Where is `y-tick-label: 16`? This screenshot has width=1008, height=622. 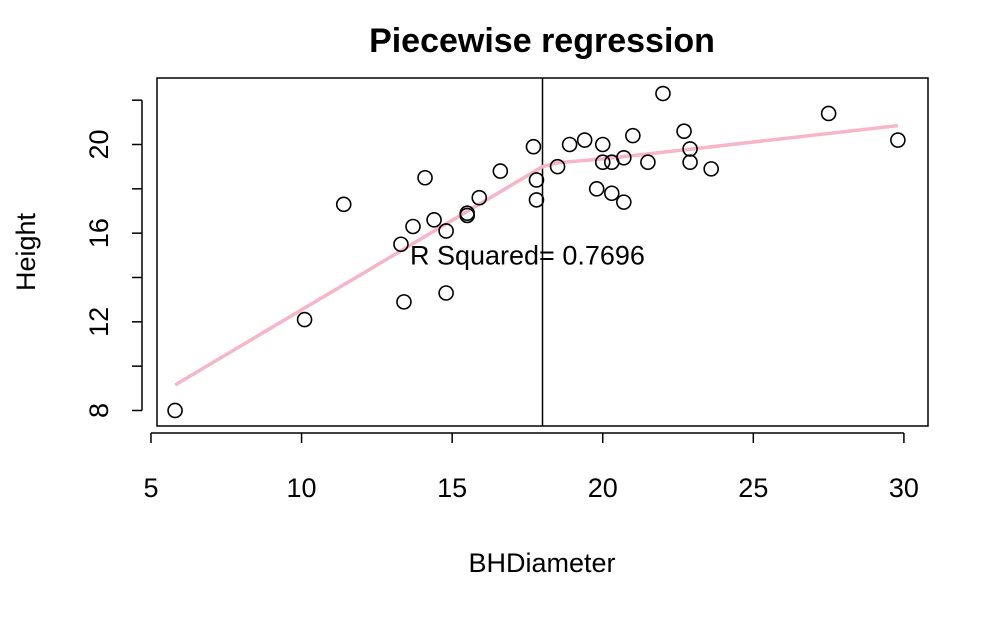 y-tick-label: 16 is located at coordinates (99, 233).